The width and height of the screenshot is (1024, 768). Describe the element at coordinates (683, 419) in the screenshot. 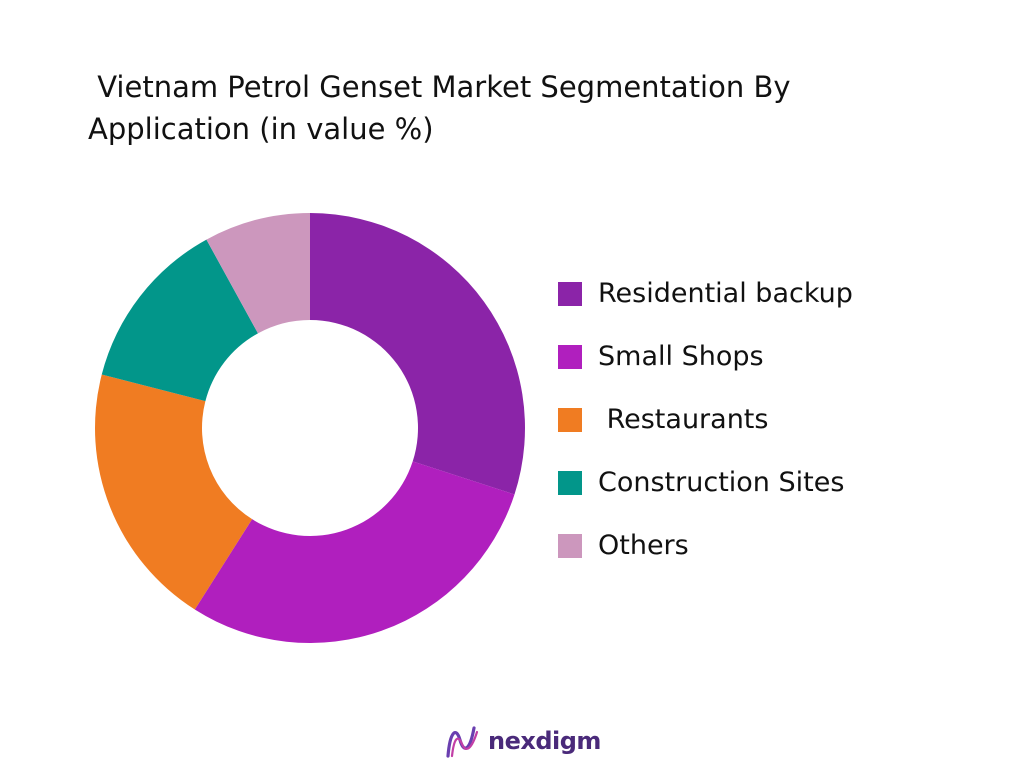

I see `legend-label: Restaurants` at that location.